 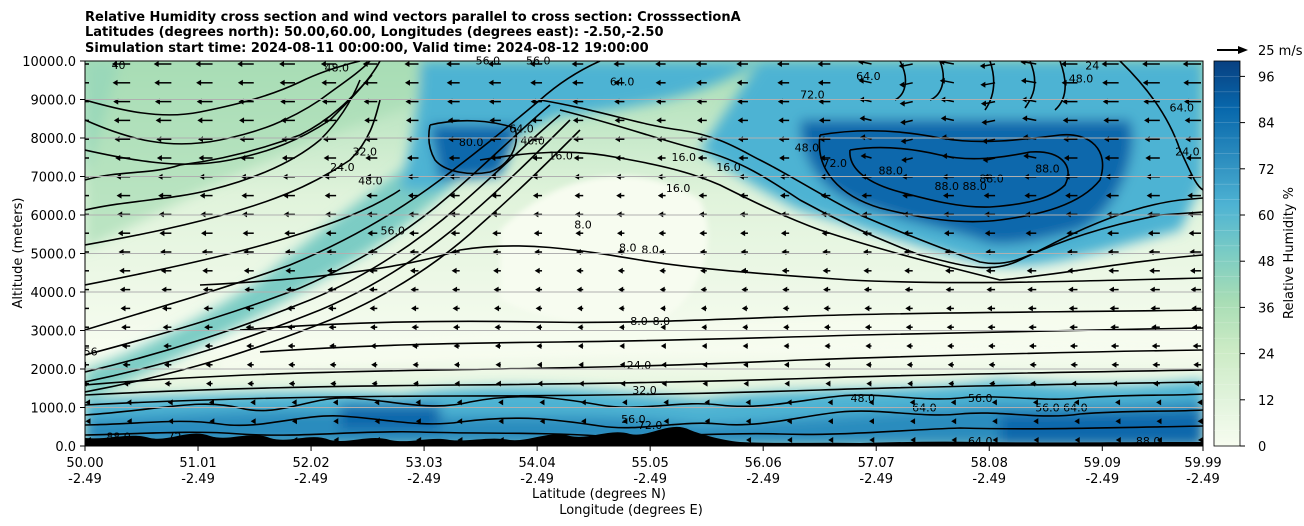 What do you see at coordinates (991, 178) in the screenshot?
I see `contour-label: 88.0` at bounding box center [991, 178].